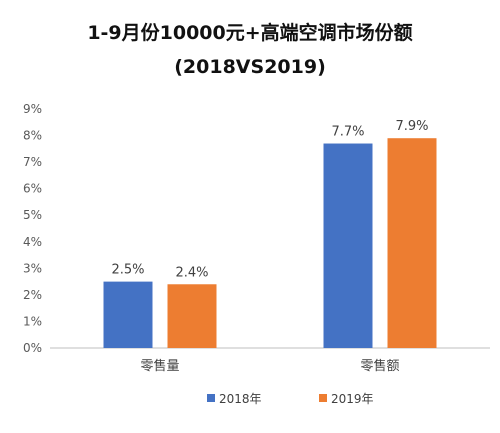 This screenshot has width=500, height=433. What do you see at coordinates (159, 366) in the screenshot?
I see `x-tick-label: 零售量` at bounding box center [159, 366].